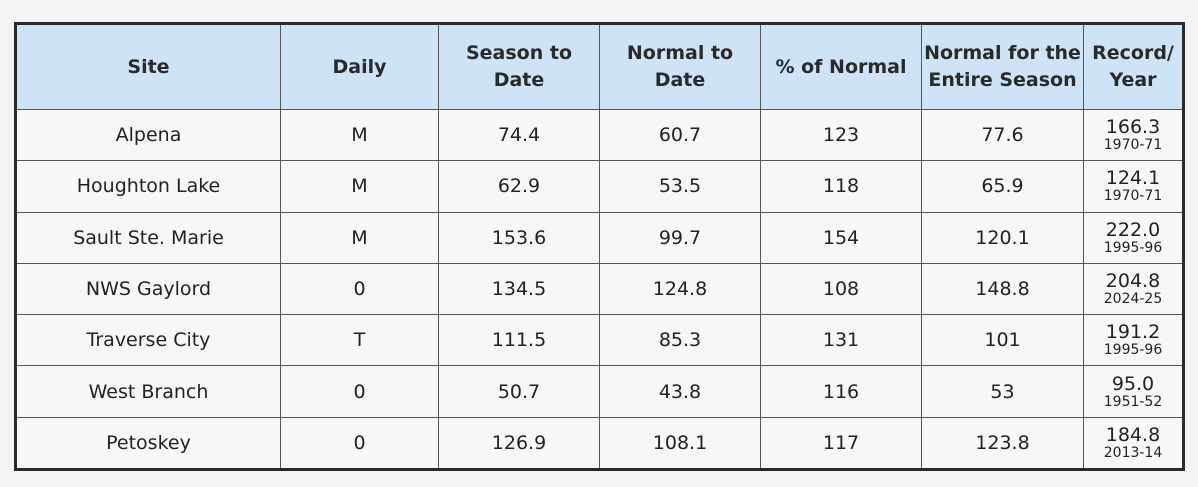 Image resolution: width=1198 pixels, height=487 pixels. What do you see at coordinates (841, 443) in the screenshot?
I see `table-cell: 117` at bounding box center [841, 443].